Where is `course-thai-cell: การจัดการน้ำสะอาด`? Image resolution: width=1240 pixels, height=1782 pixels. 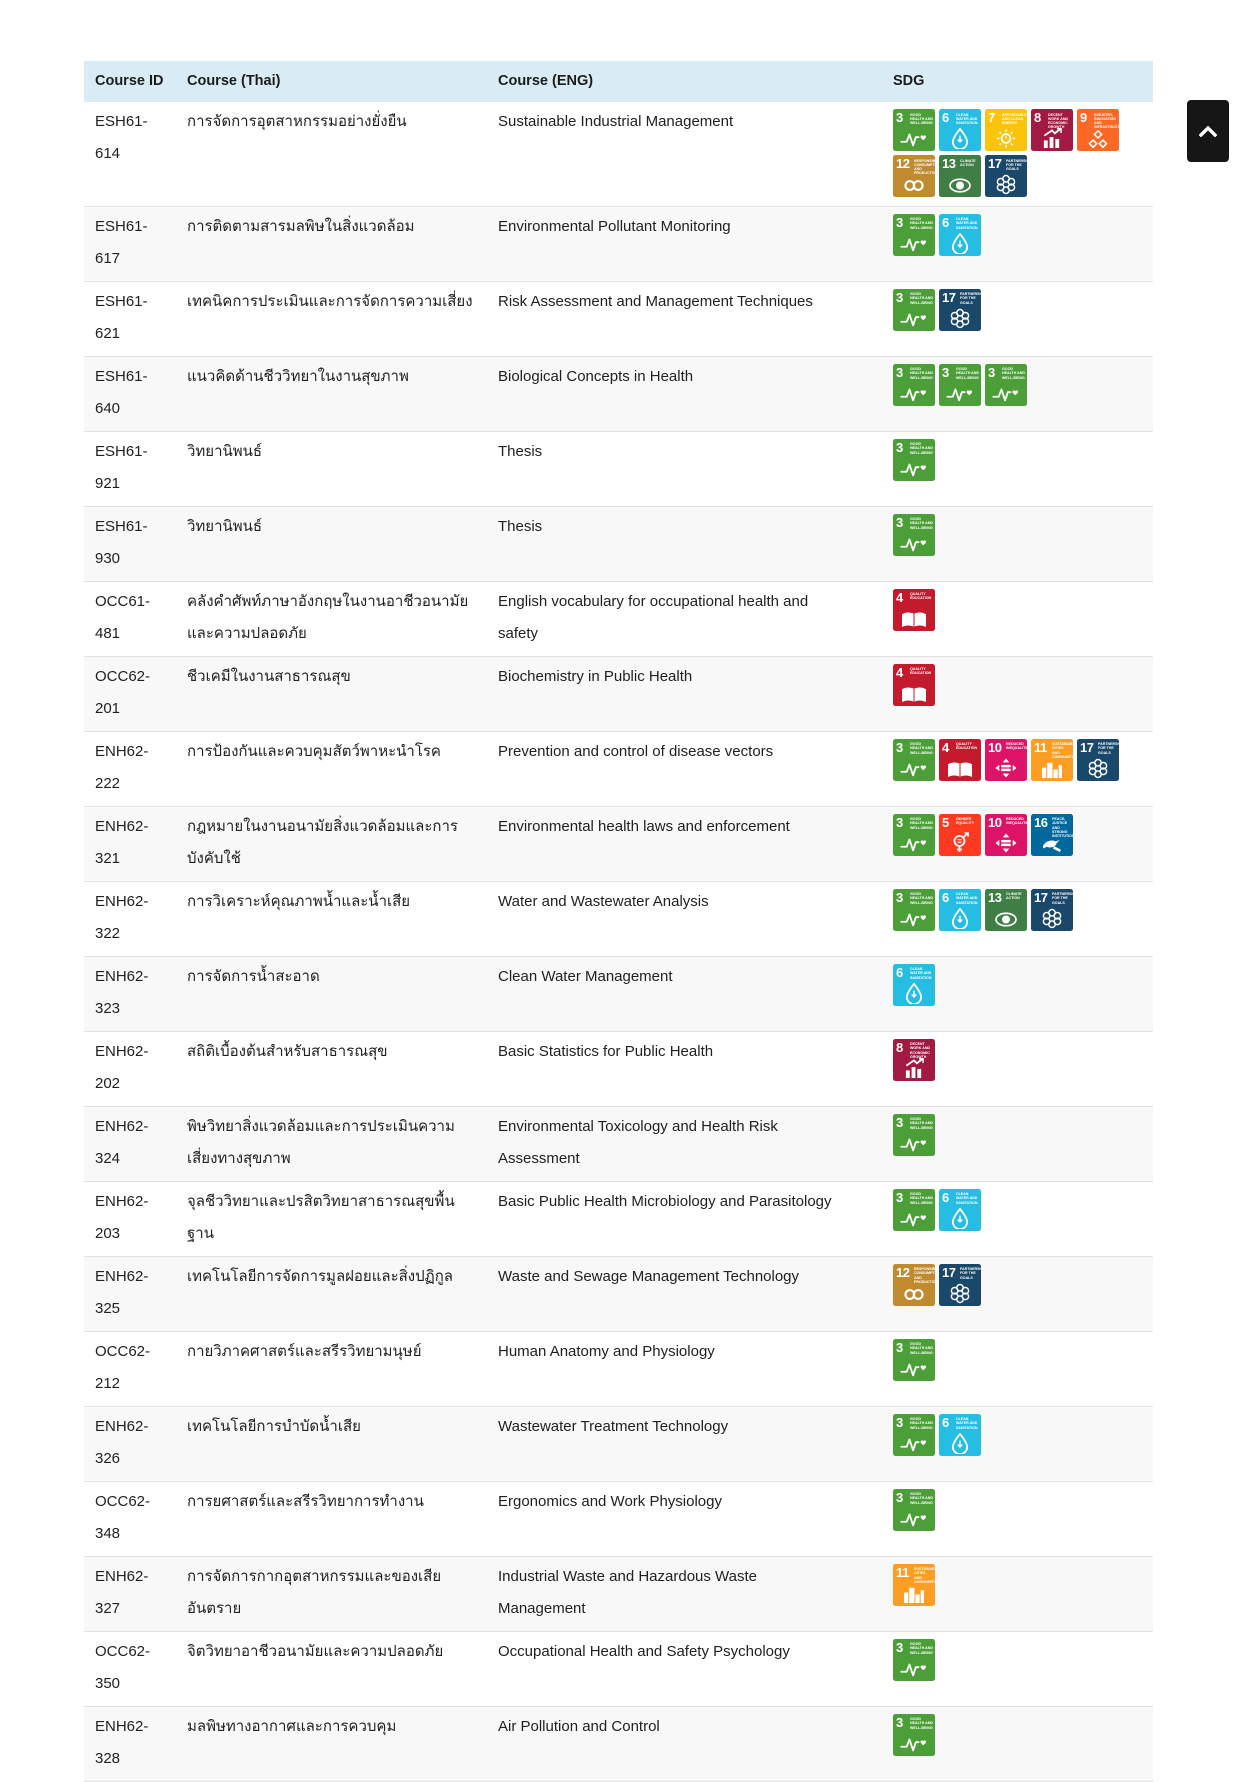
course-thai-cell: การจัดการน้ำสะอาด is located at coordinates (342, 994).